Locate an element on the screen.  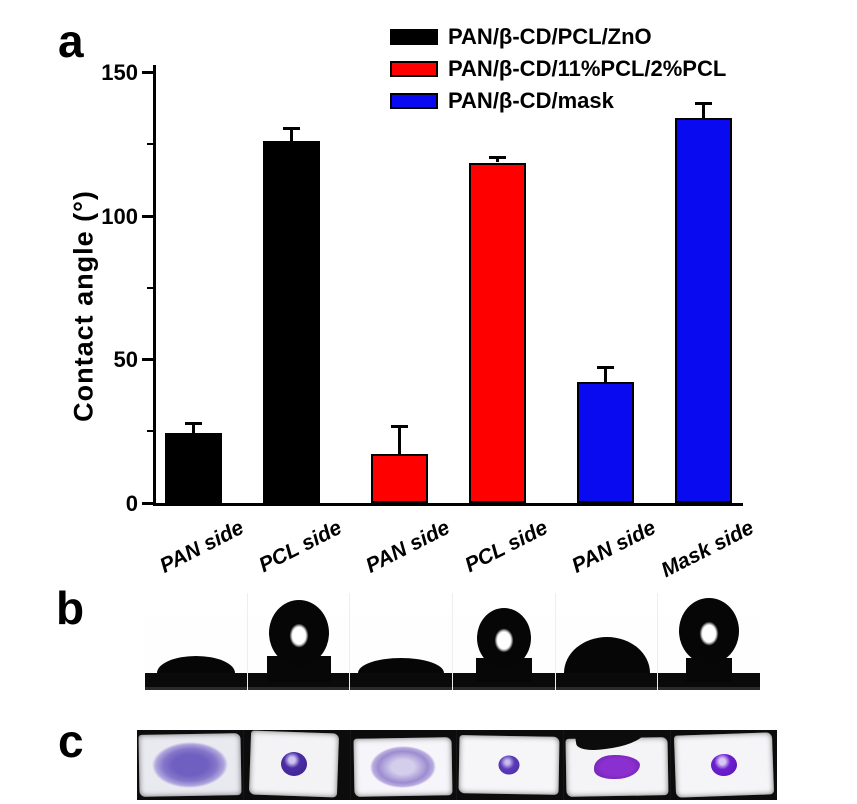
y-axis-tick-label: 150 is located at coordinates (119, 72).